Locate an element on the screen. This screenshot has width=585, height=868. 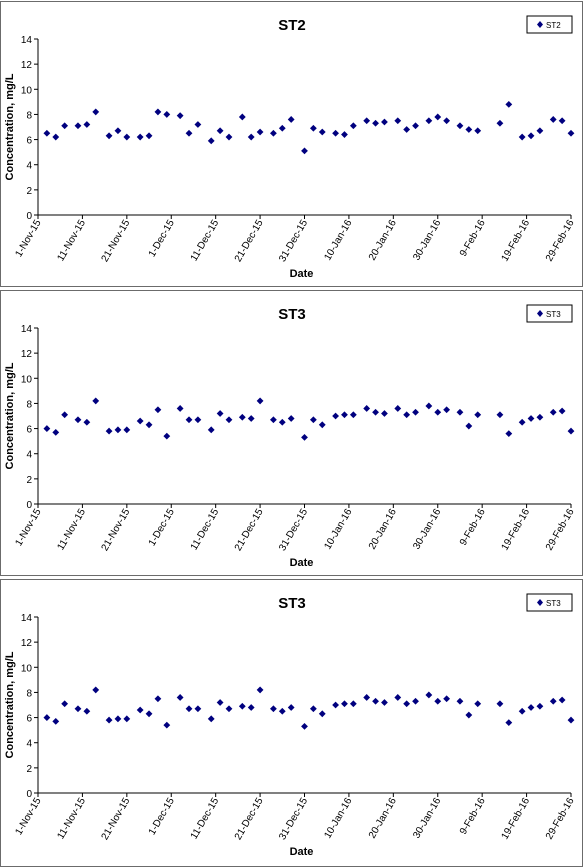
y-tick-label: 10 is located at coordinates (27, 379).